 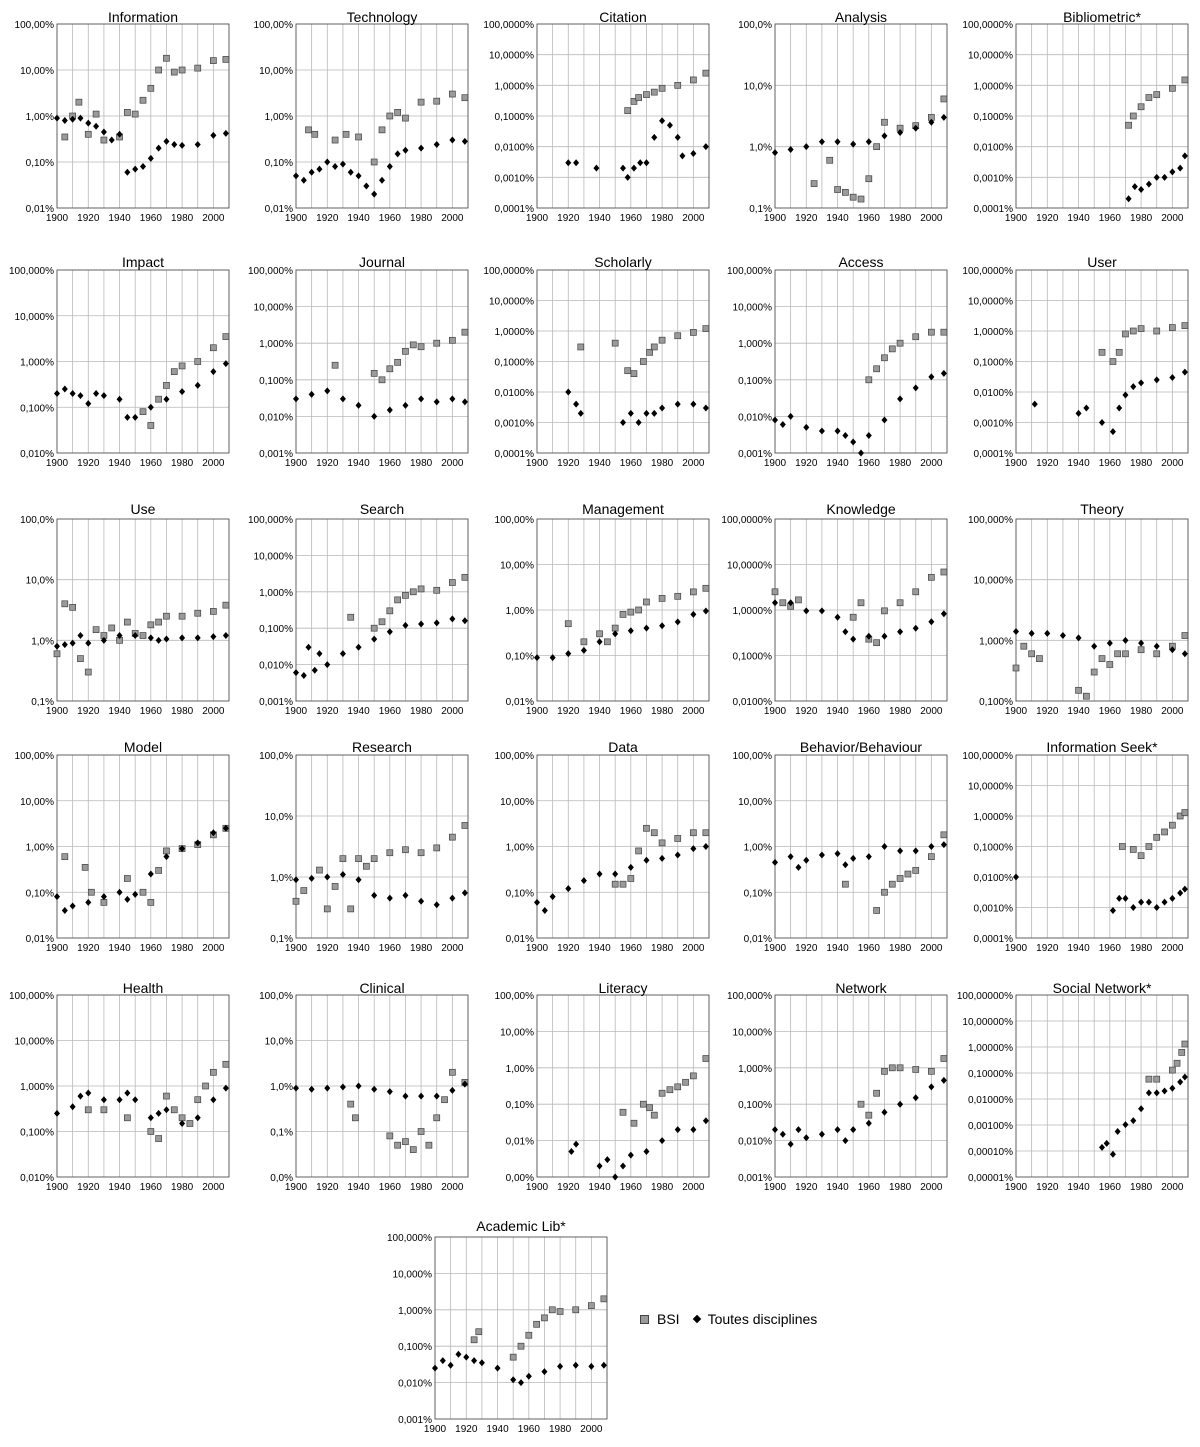 What do you see at coordinates (990, 787) in the screenshot?
I see `y-tick-label: 10,0000%` at bounding box center [990, 787].